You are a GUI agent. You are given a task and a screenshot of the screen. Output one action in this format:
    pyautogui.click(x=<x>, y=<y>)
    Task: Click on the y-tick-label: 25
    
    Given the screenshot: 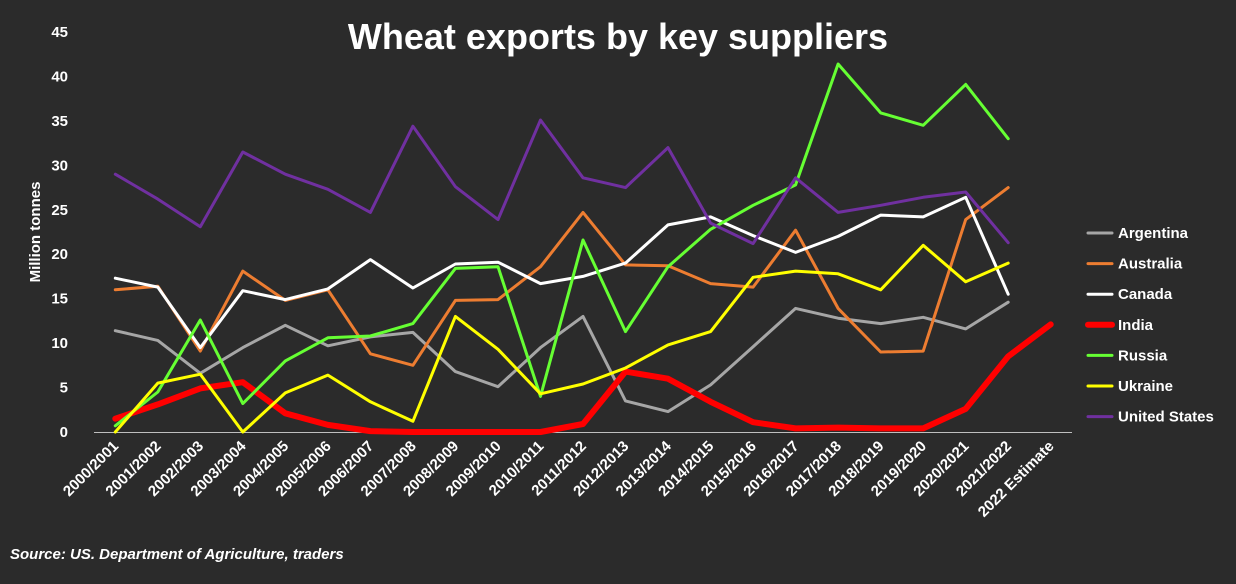 What is the action you would take?
    pyautogui.click(x=59, y=210)
    